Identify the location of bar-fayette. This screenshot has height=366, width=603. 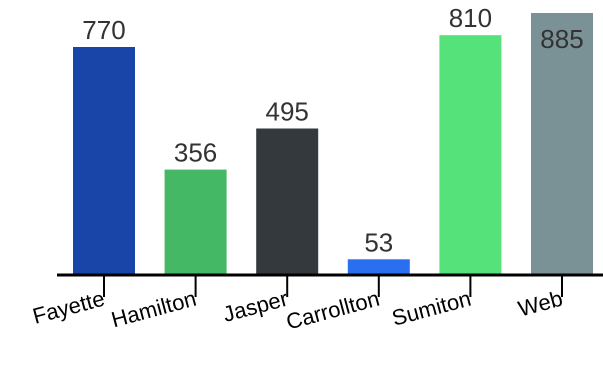
(104, 161).